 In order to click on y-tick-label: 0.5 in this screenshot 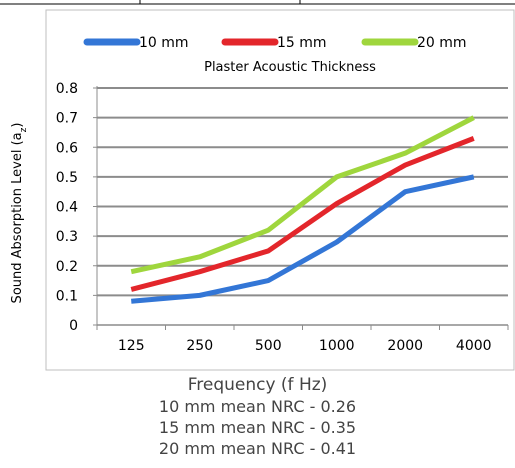, I will do `click(67, 178)`.